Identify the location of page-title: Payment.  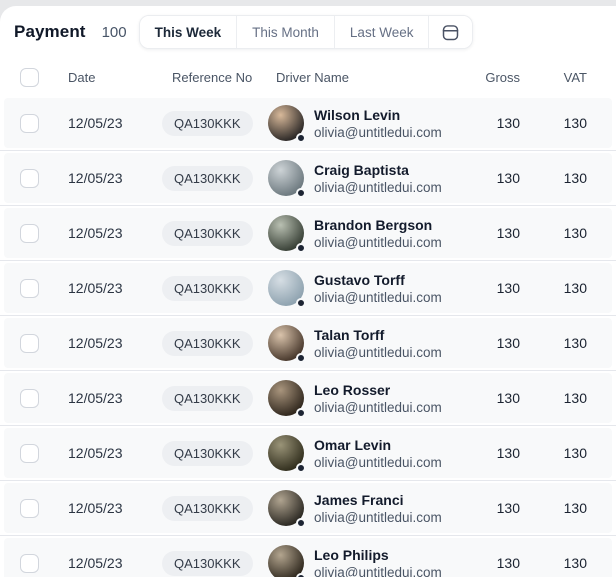
(50, 31).